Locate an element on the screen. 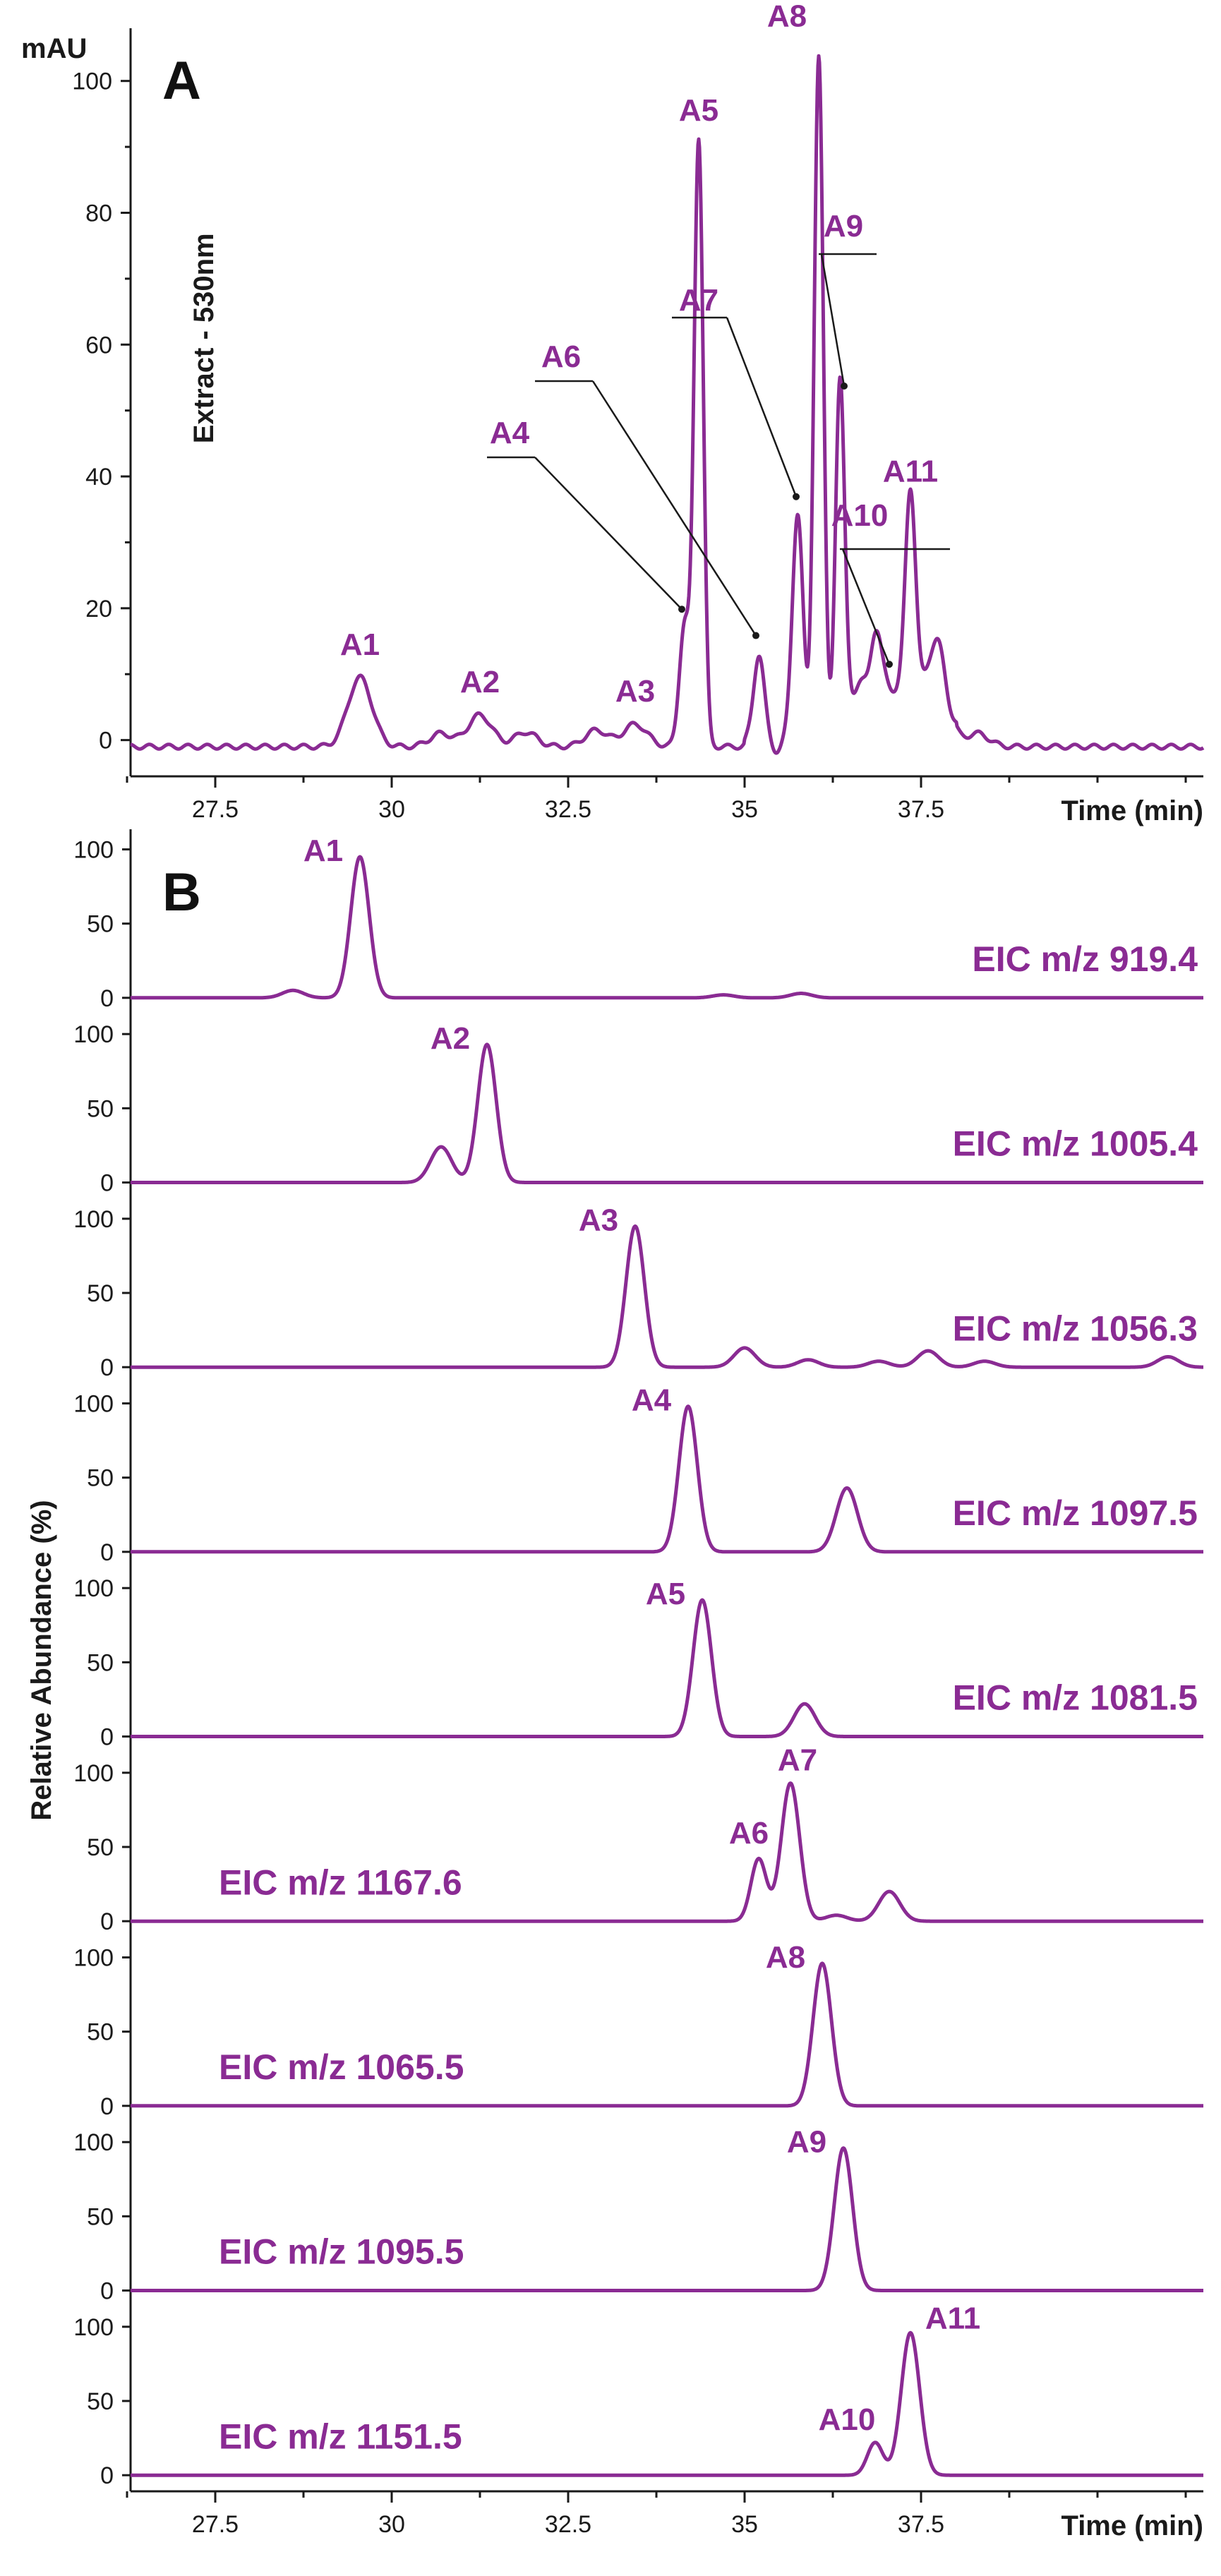  panel-label: A is located at coordinates (182, 81).